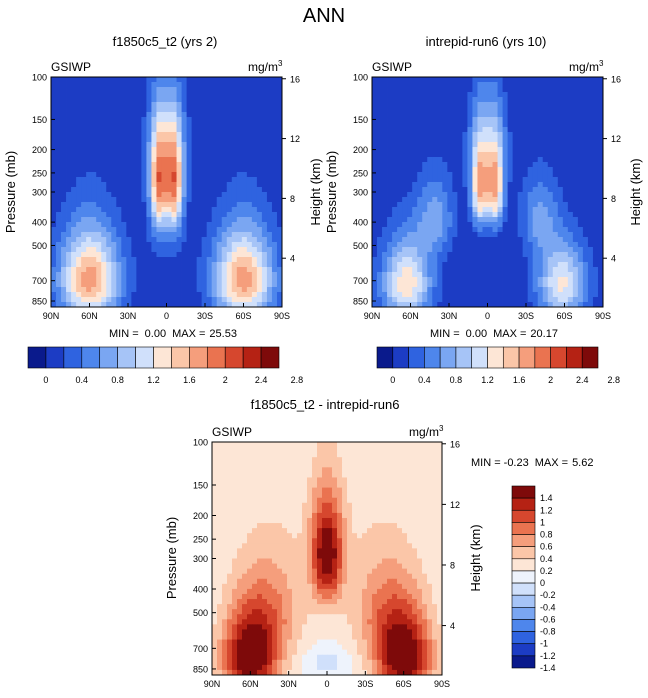  I want to click on colorbar-label: 2.4, so click(582, 380).